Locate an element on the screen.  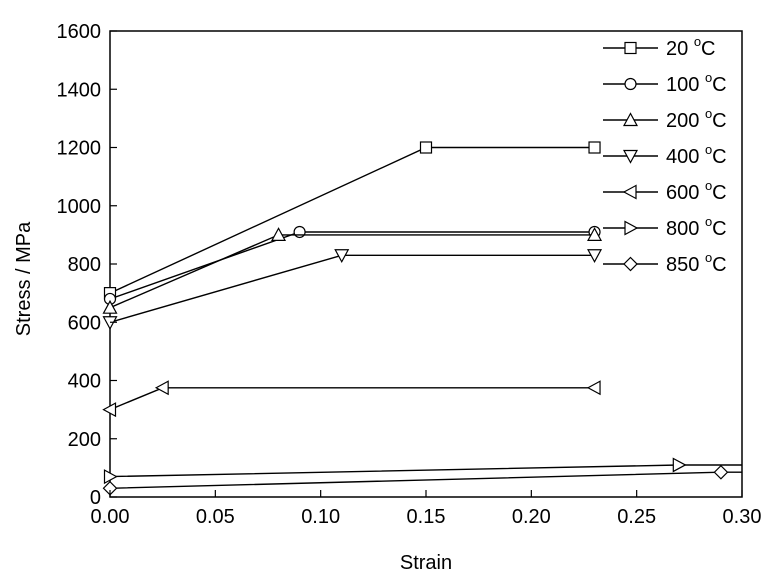
legend-item: 20 oC is located at coordinates (659, 47).